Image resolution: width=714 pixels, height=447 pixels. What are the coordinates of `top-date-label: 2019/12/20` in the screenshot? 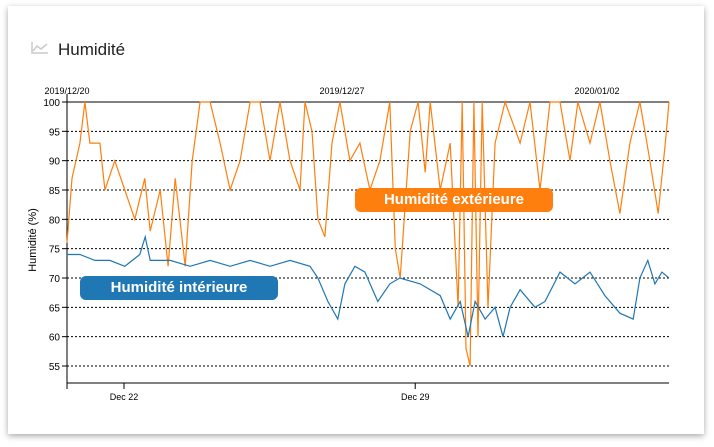 It's located at (66, 91).